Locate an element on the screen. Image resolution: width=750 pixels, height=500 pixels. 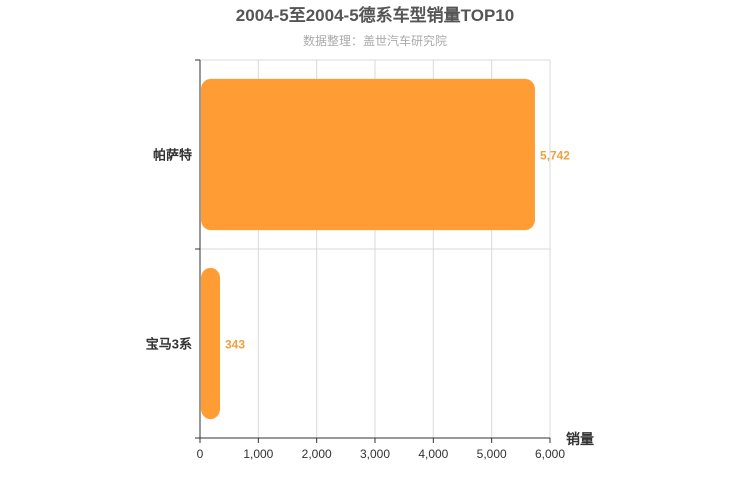
chart-subtitle: 数据整理：盖世汽车研究院 is located at coordinates (375, 40).